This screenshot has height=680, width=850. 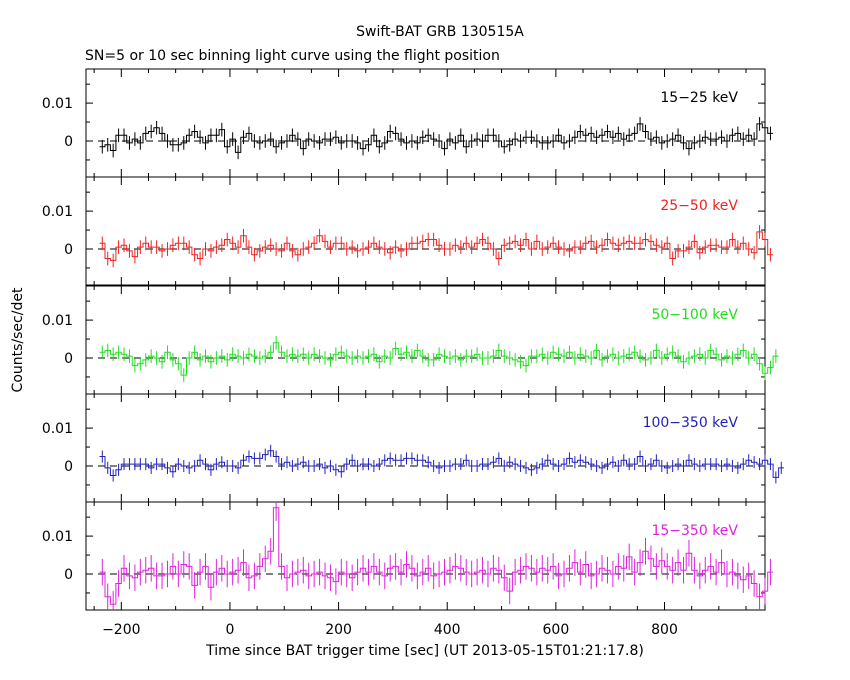 I want to click on x-tick-label: 200, so click(x=338, y=630).